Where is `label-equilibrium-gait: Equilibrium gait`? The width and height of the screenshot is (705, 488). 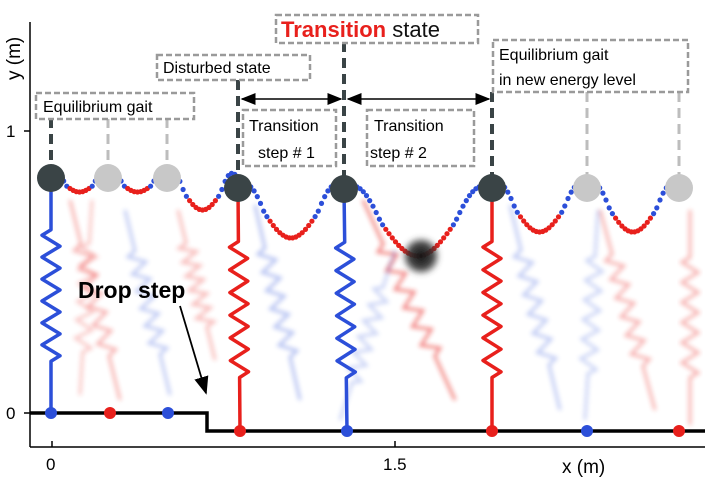 label-equilibrium-gait: Equilibrium gait is located at coordinates (98, 107).